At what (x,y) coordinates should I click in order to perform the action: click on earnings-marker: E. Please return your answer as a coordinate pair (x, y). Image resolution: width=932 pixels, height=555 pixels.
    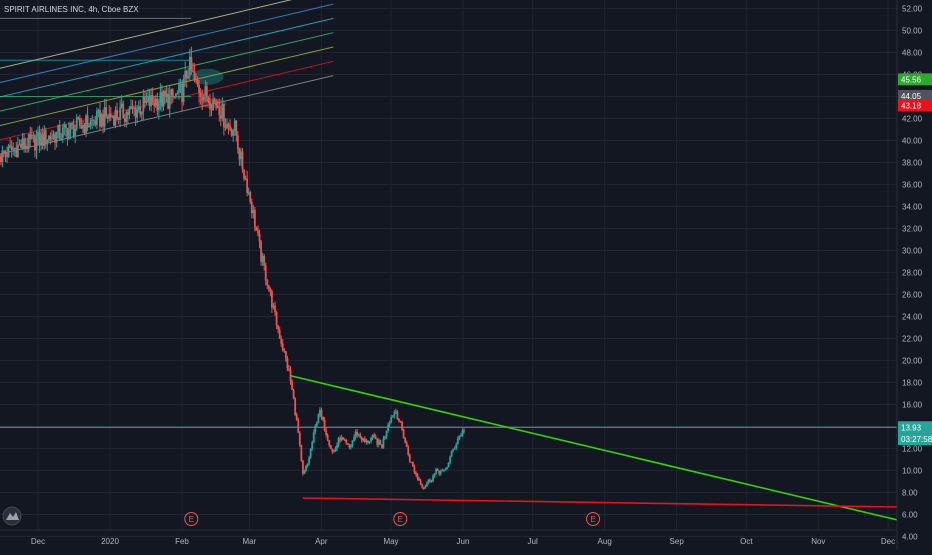
    Looking at the image, I should click on (593, 519).